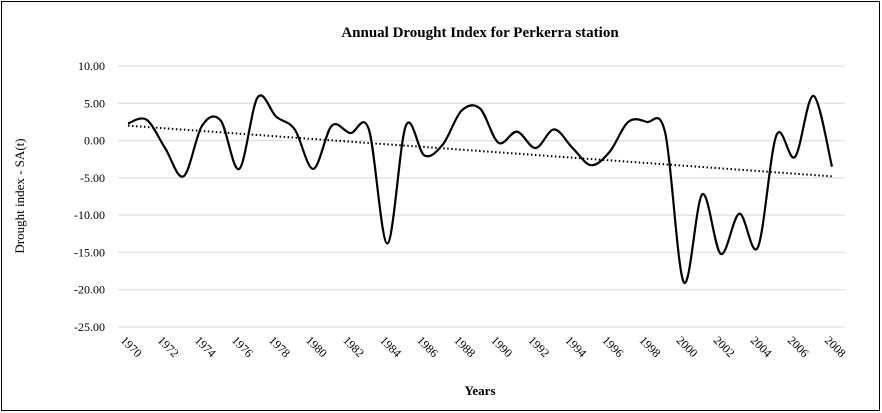 Image resolution: width=882 pixels, height=413 pixels. Describe the element at coordinates (19, 195) in the screenshot. I see `y-axis-title: Drought index - SA(t)` at that location.